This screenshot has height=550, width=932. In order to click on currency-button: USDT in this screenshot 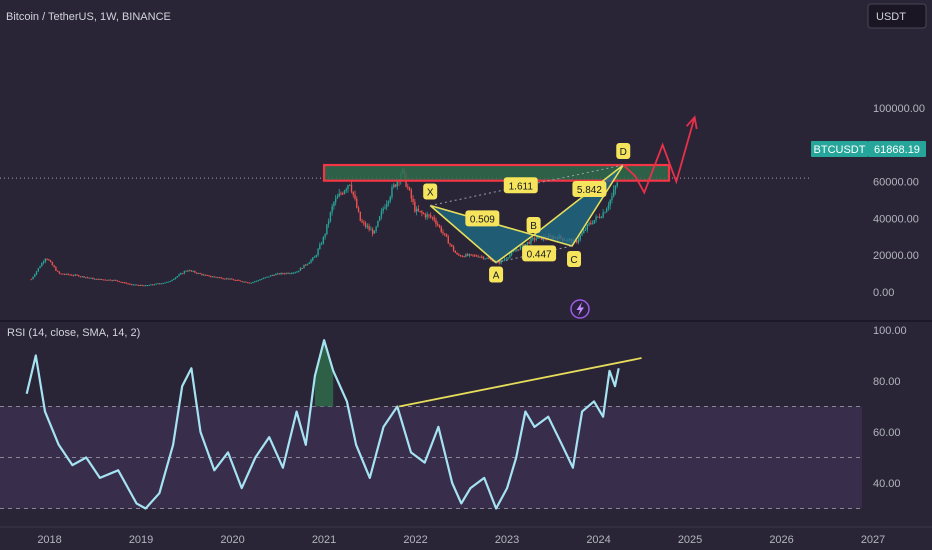, I will do `click(897, 16)`.